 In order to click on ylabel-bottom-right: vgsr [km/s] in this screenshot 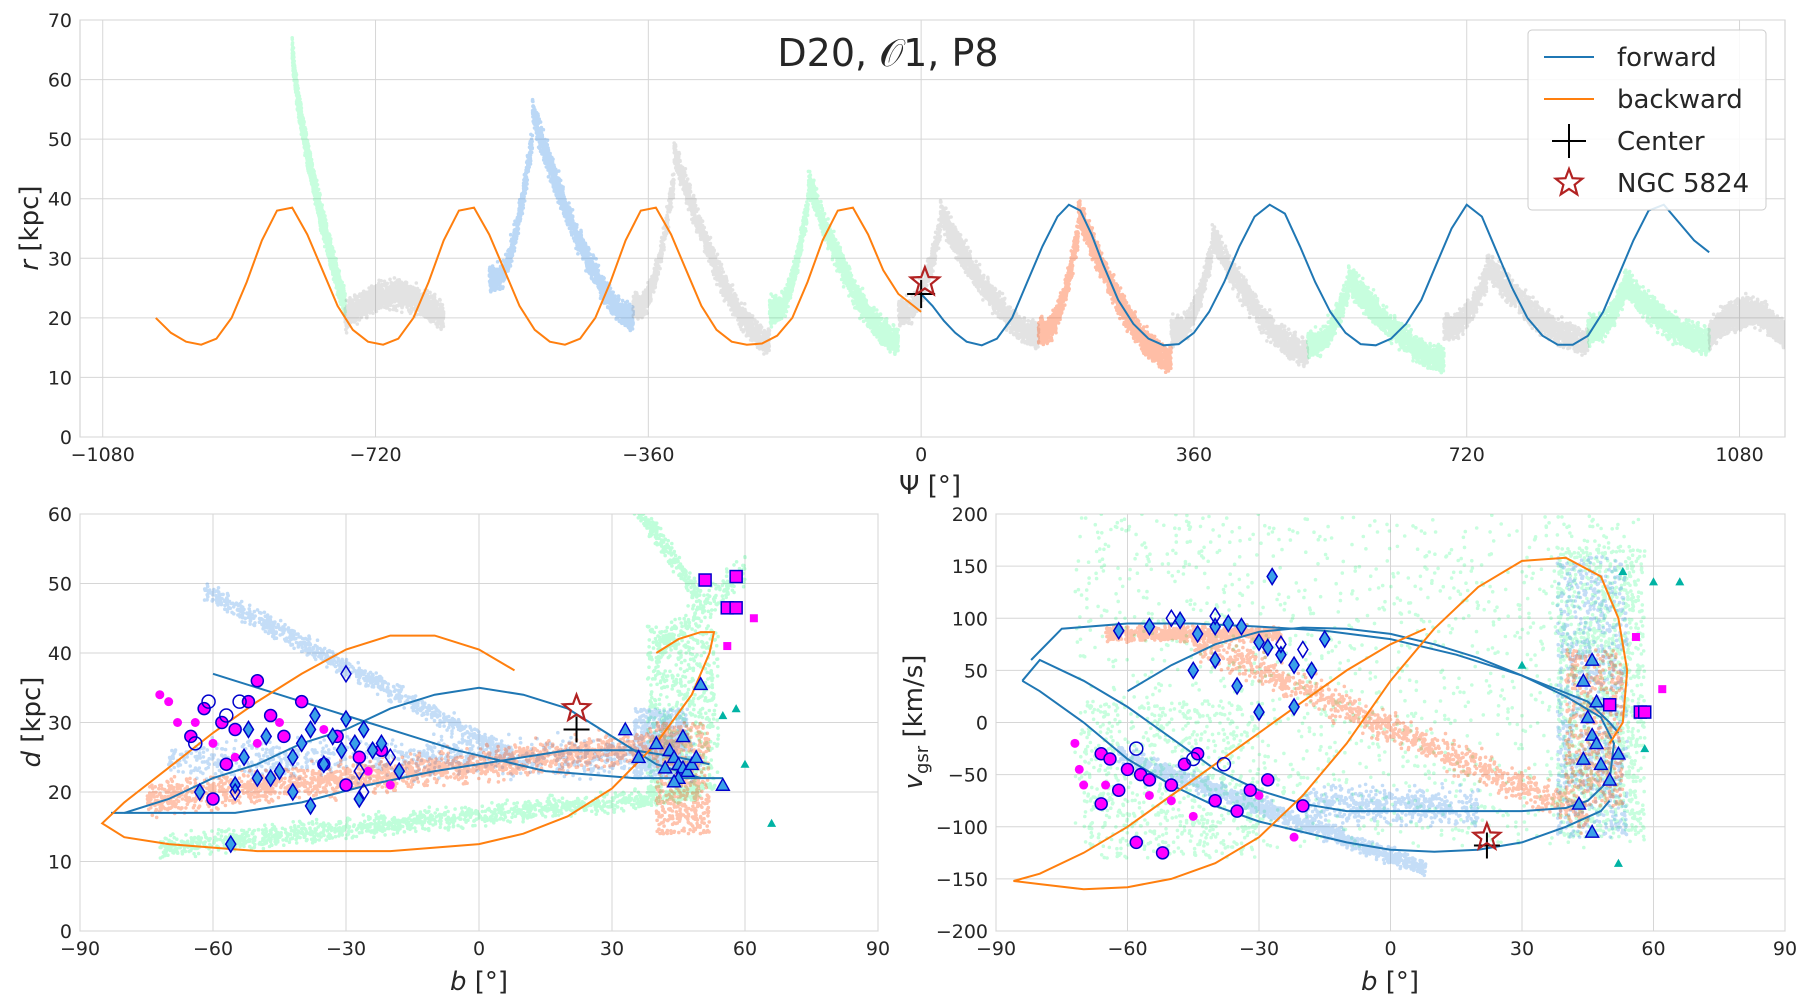, I will do `click(916, 722)`.